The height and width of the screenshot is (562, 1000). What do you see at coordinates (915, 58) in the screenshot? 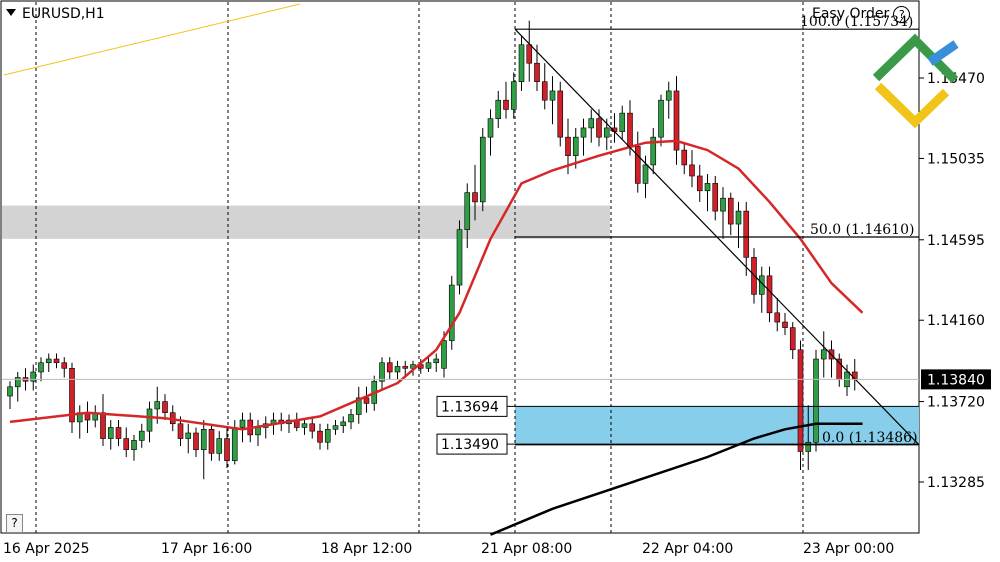
I see `logo-green-stroke` at bounding box center [915, 58].